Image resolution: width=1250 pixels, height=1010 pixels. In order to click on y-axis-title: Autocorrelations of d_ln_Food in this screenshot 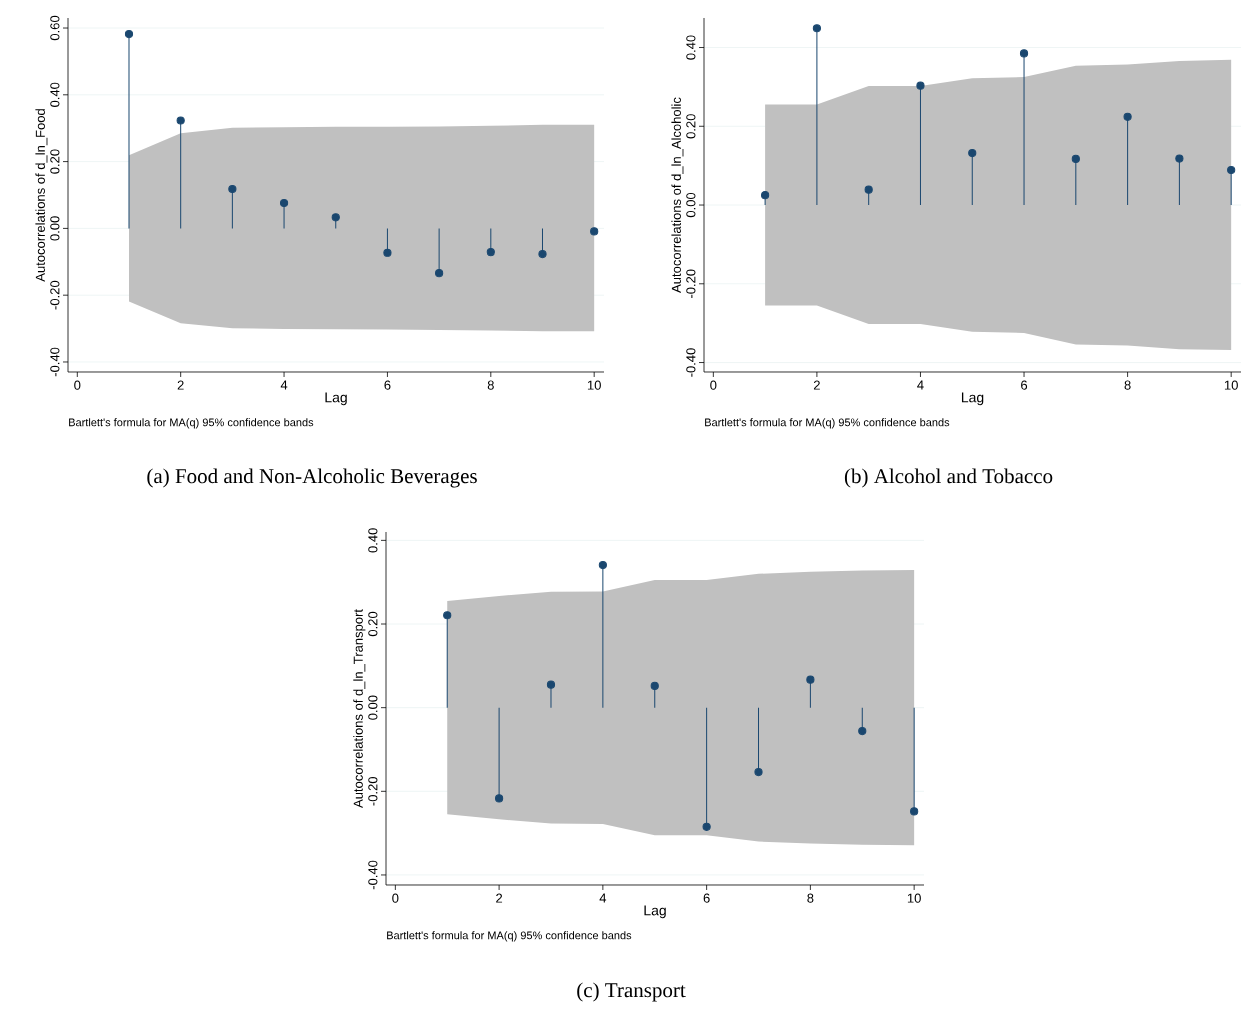, I will do `click(41, 195)`.